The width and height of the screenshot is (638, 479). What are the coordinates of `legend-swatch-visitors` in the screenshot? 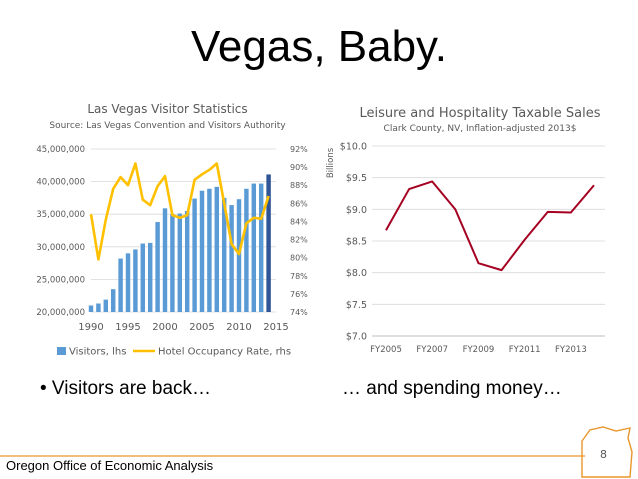 It's located at (61, 351).